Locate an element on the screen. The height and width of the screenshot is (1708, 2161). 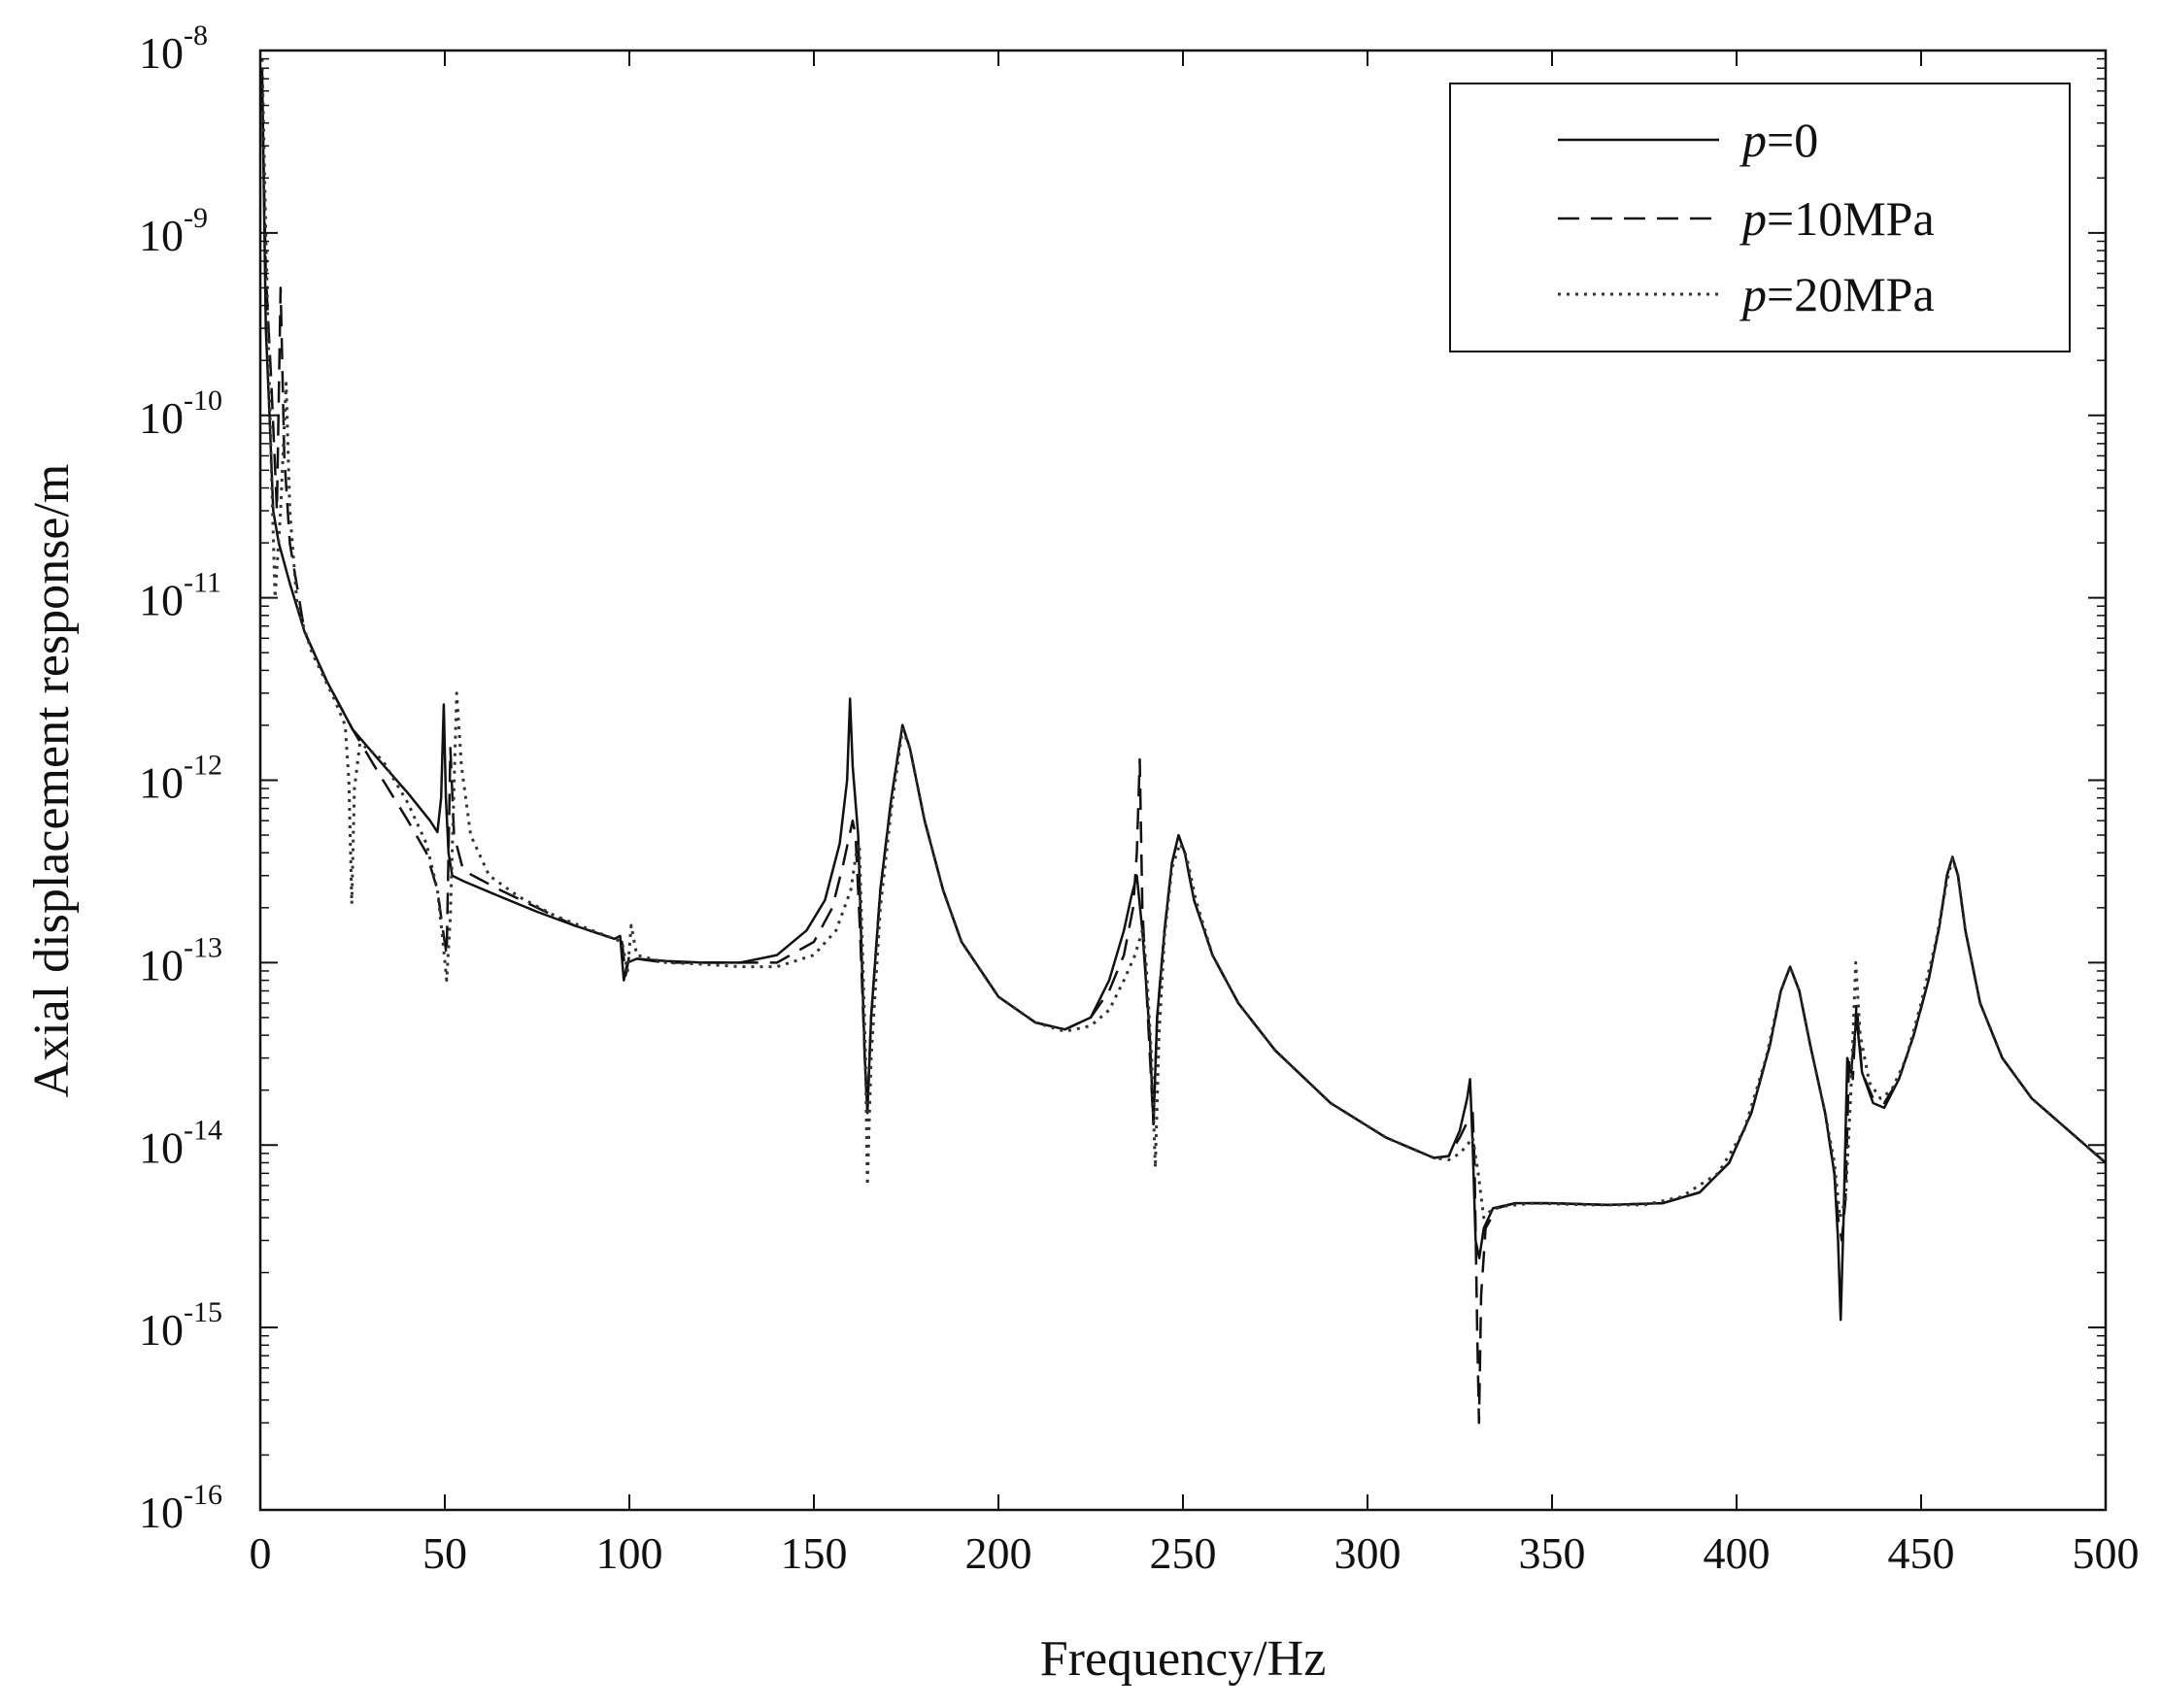
legend: p=0 p=10MPa p=20MPa is located at coordinates (1760, 217).